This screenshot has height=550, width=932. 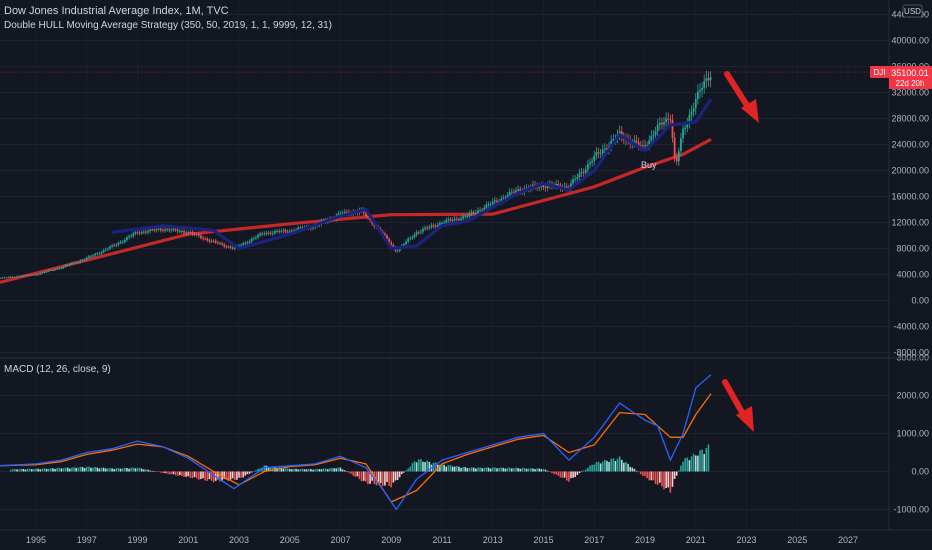 What do you see at coordinates (340, 540) in the screenshot?
I see `time-tick-label: 2007` at bounding box center [340, 540].